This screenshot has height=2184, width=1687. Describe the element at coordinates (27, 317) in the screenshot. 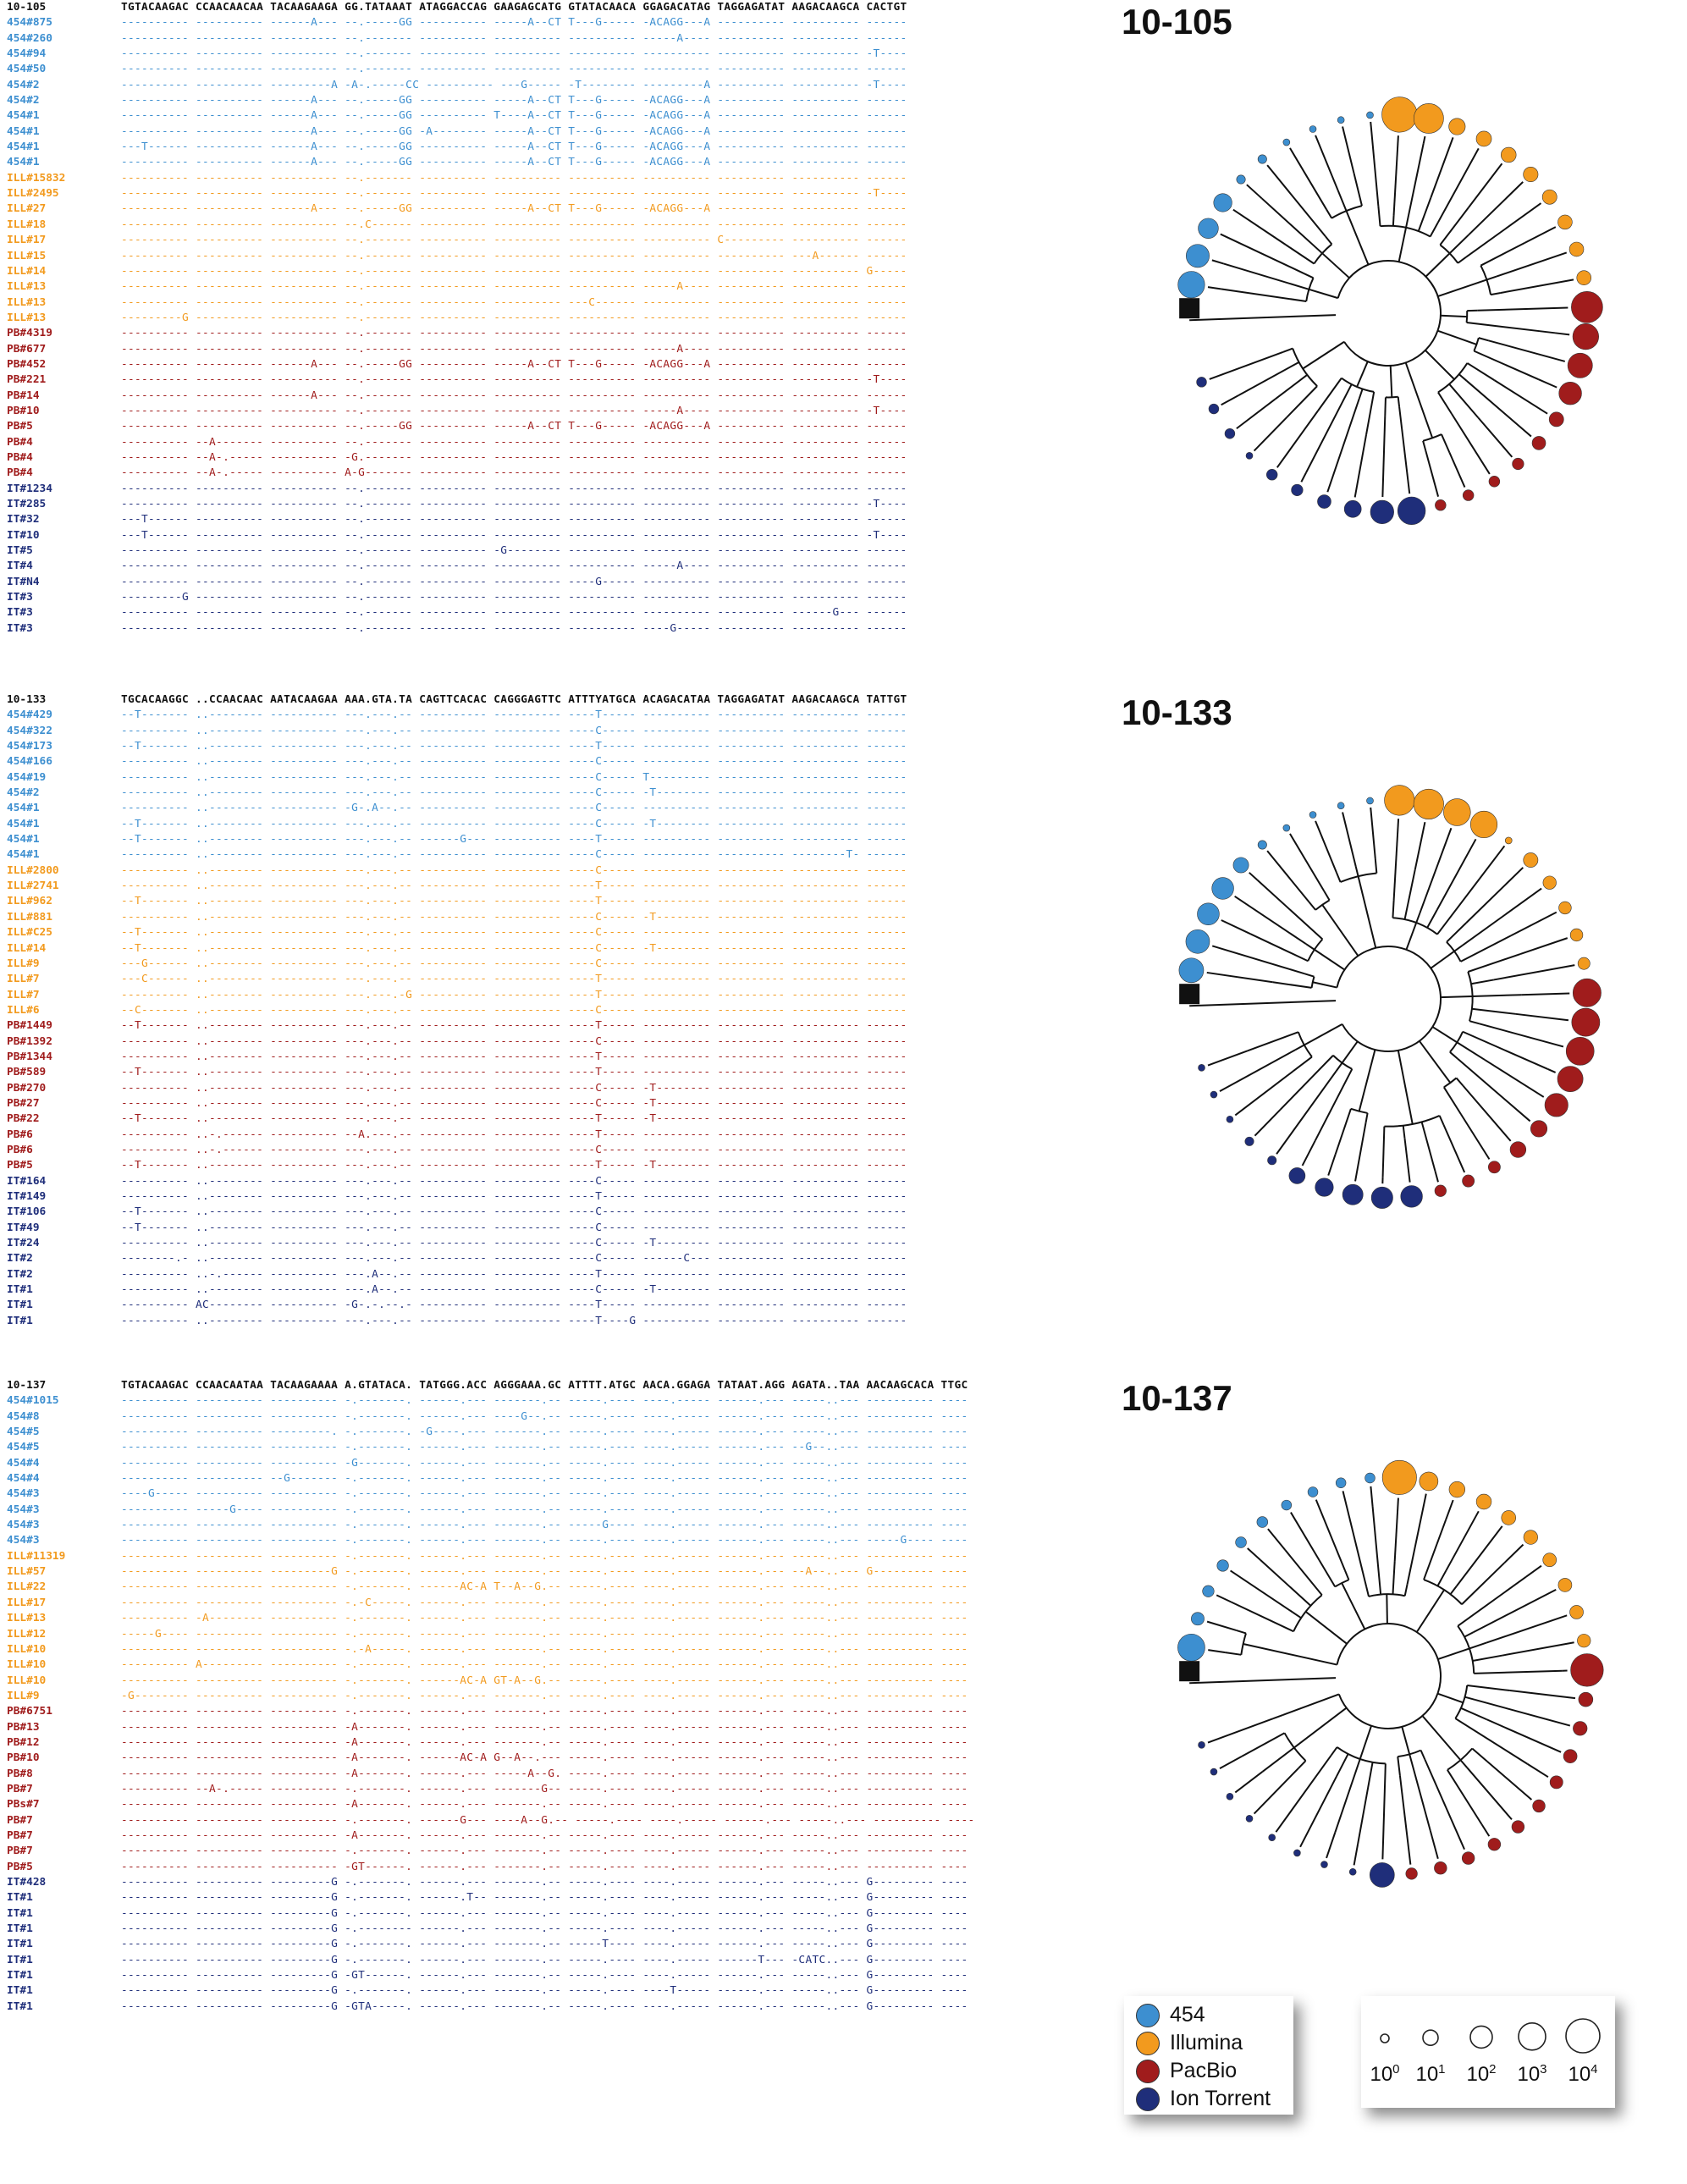

I see `read-label: ILL#13` at that location.